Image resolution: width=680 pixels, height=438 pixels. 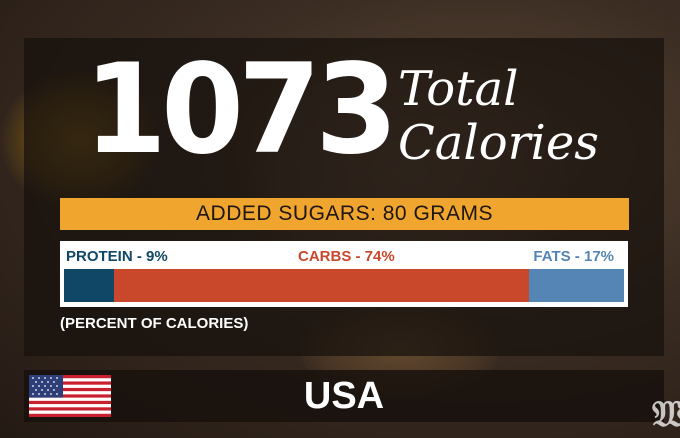 What do you see at coordinates (458, 89) in the screenshot?
I see `calorie-label-line1: Total` at bounding box center [458, 89].